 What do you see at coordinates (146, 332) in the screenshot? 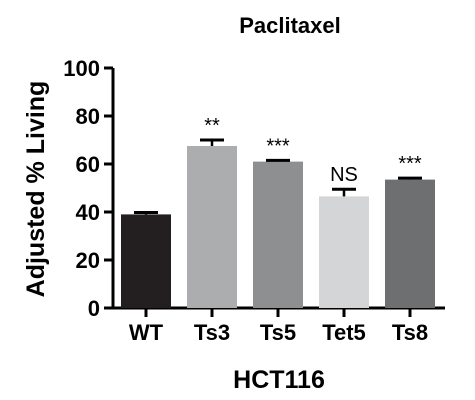
I see `x-tick-label: WT` at bounding box center [146, 332].